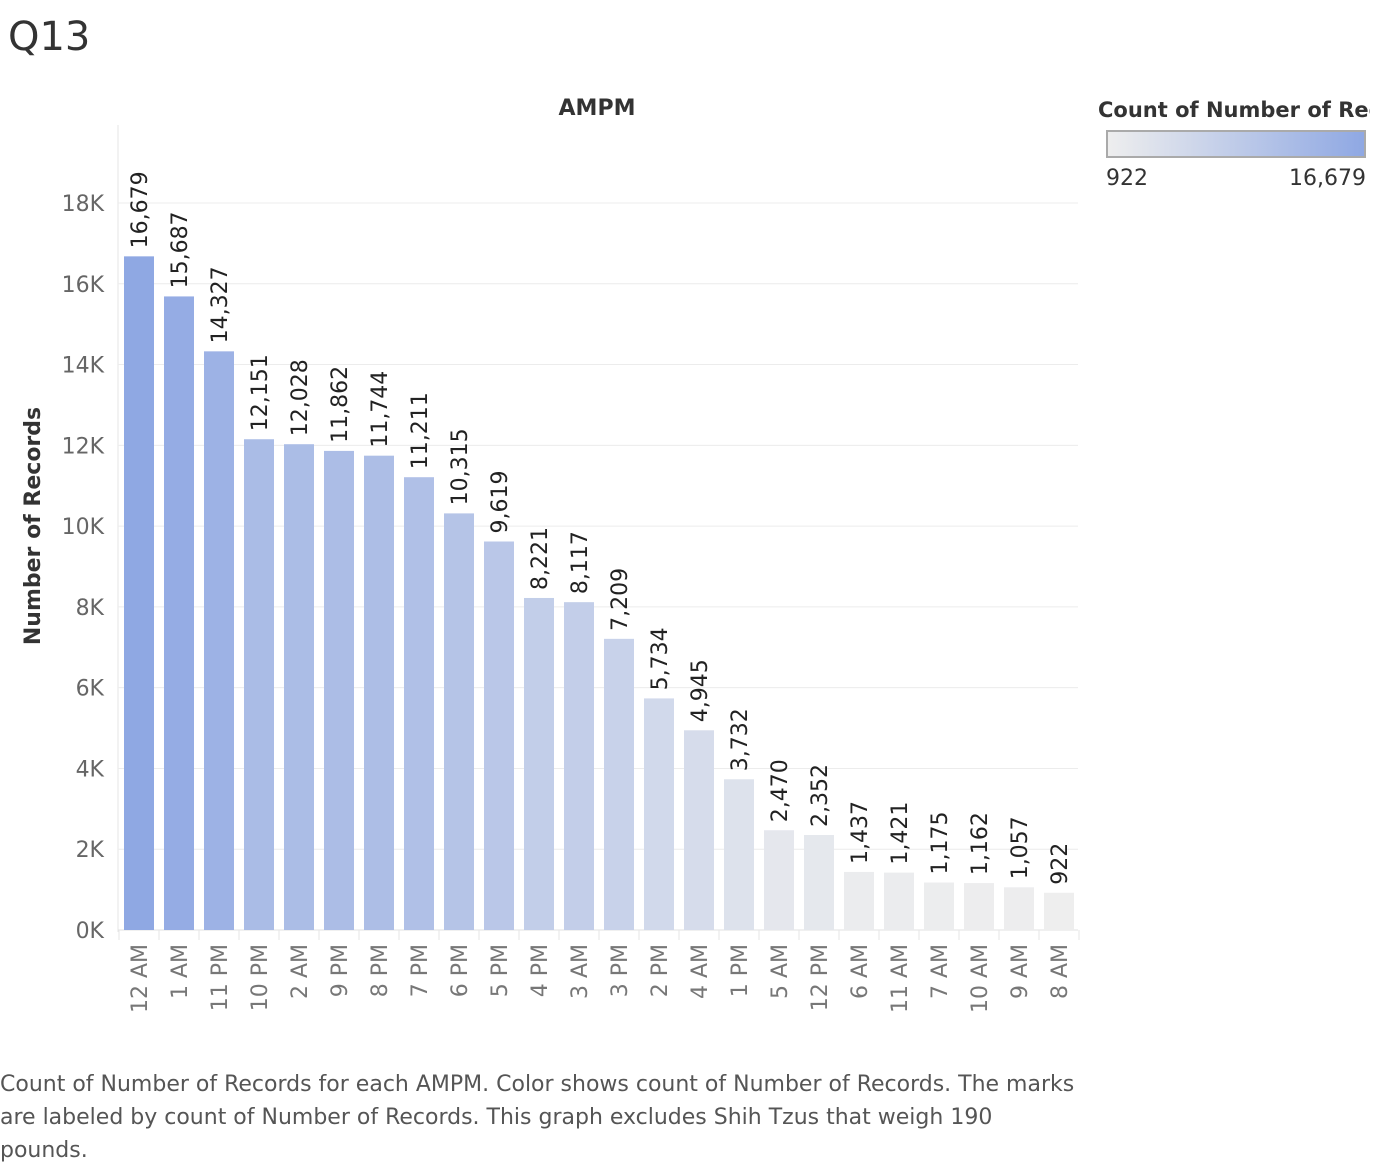 Image resolution: width=1378 pixels, height=1170 pixels. Describe the element at coordinates (180, 249) in the screenshot. I see `data-label: 15,687` at that location.